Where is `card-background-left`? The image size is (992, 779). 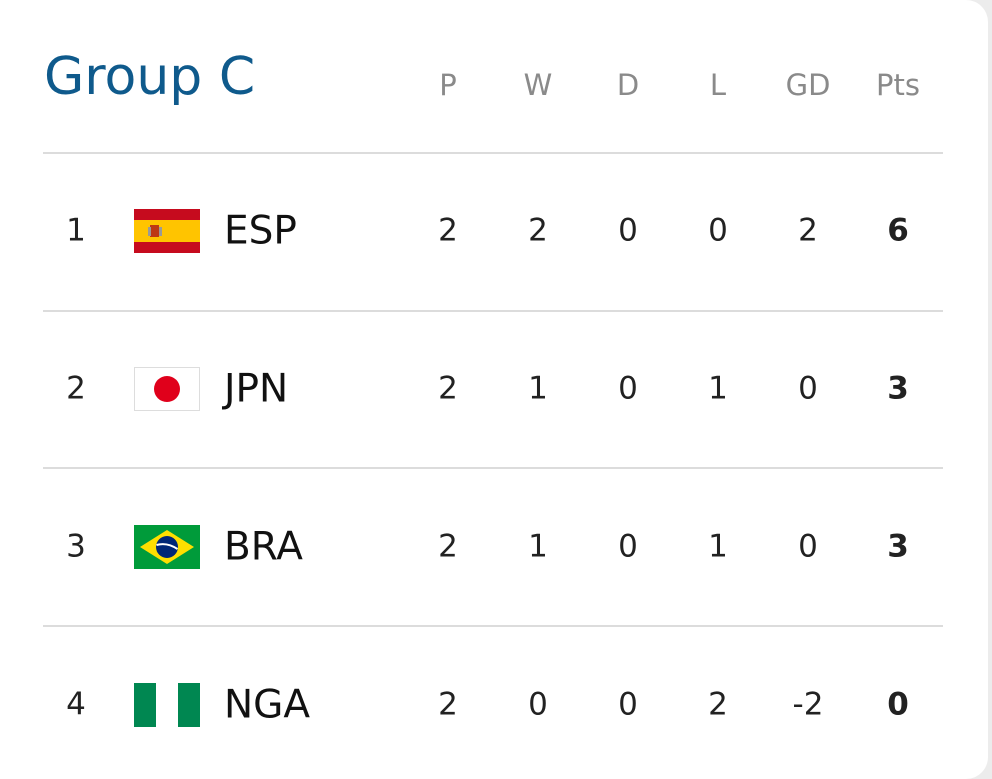
card-background-left is located at coordinates (20, 389).